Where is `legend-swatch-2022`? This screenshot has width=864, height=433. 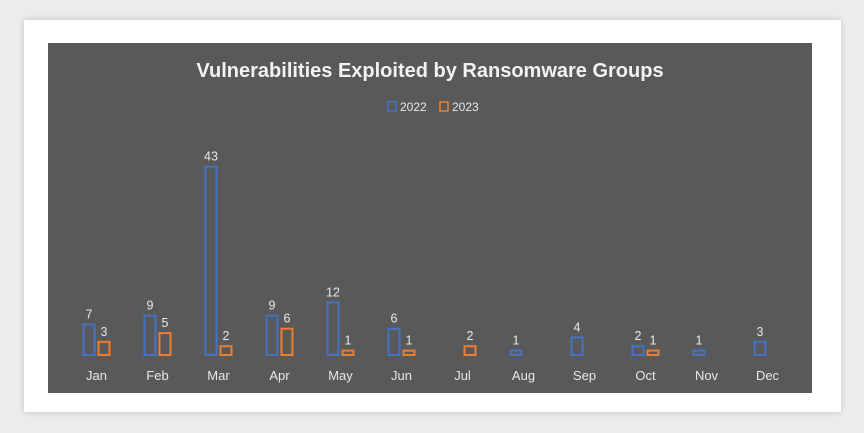
legend-swatch-2022 is located at coordinates (392, 106).